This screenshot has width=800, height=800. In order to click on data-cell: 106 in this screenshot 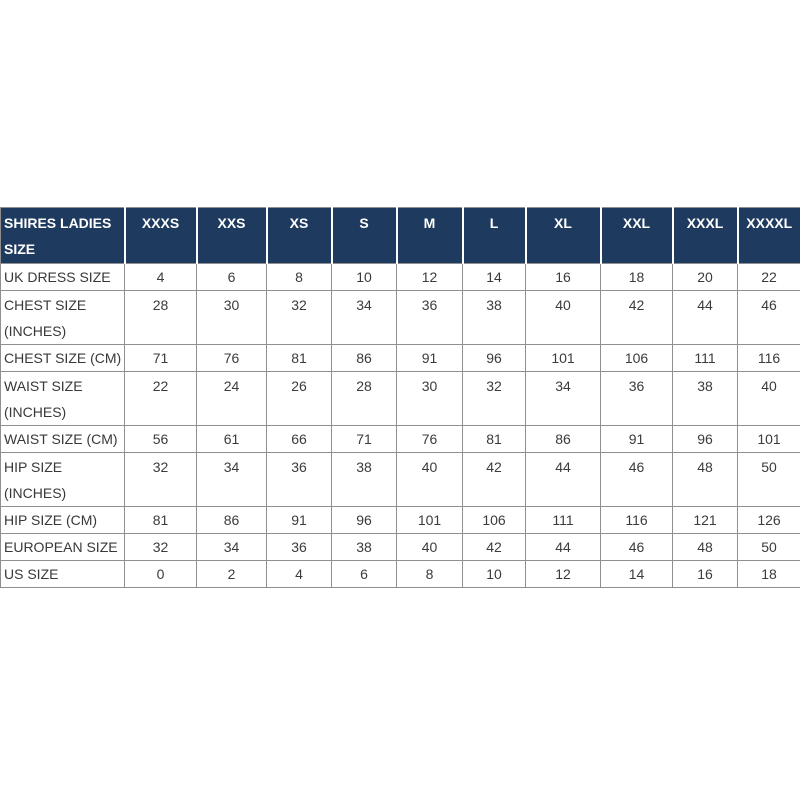, I will do `click(636, 358)`.